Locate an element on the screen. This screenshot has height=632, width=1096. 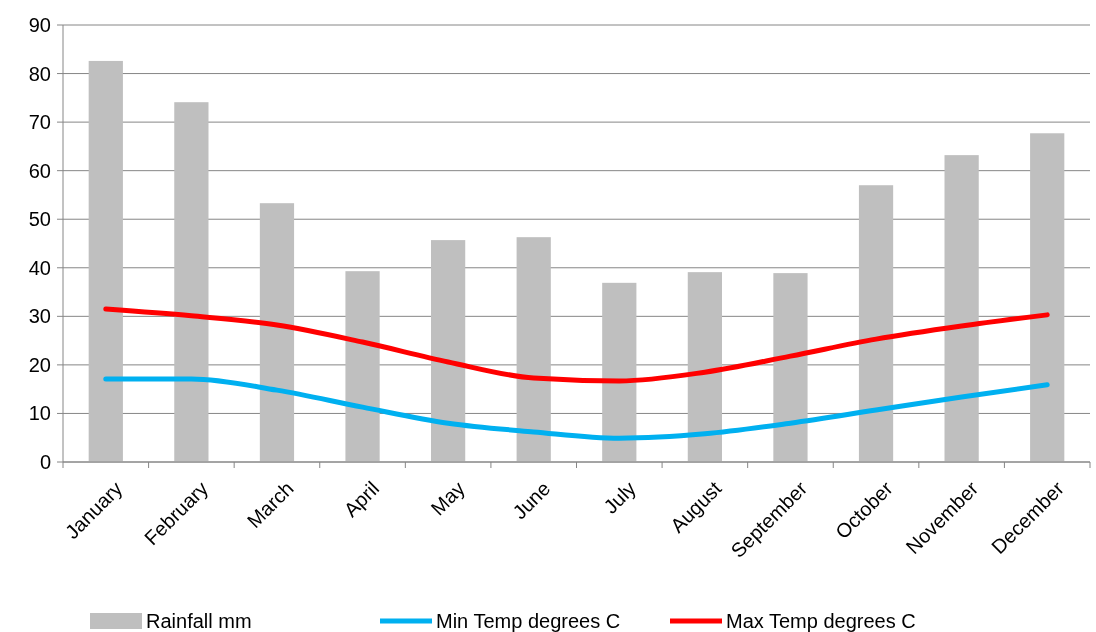
y-tick-label: 30 is located at coordinates (39, 316).